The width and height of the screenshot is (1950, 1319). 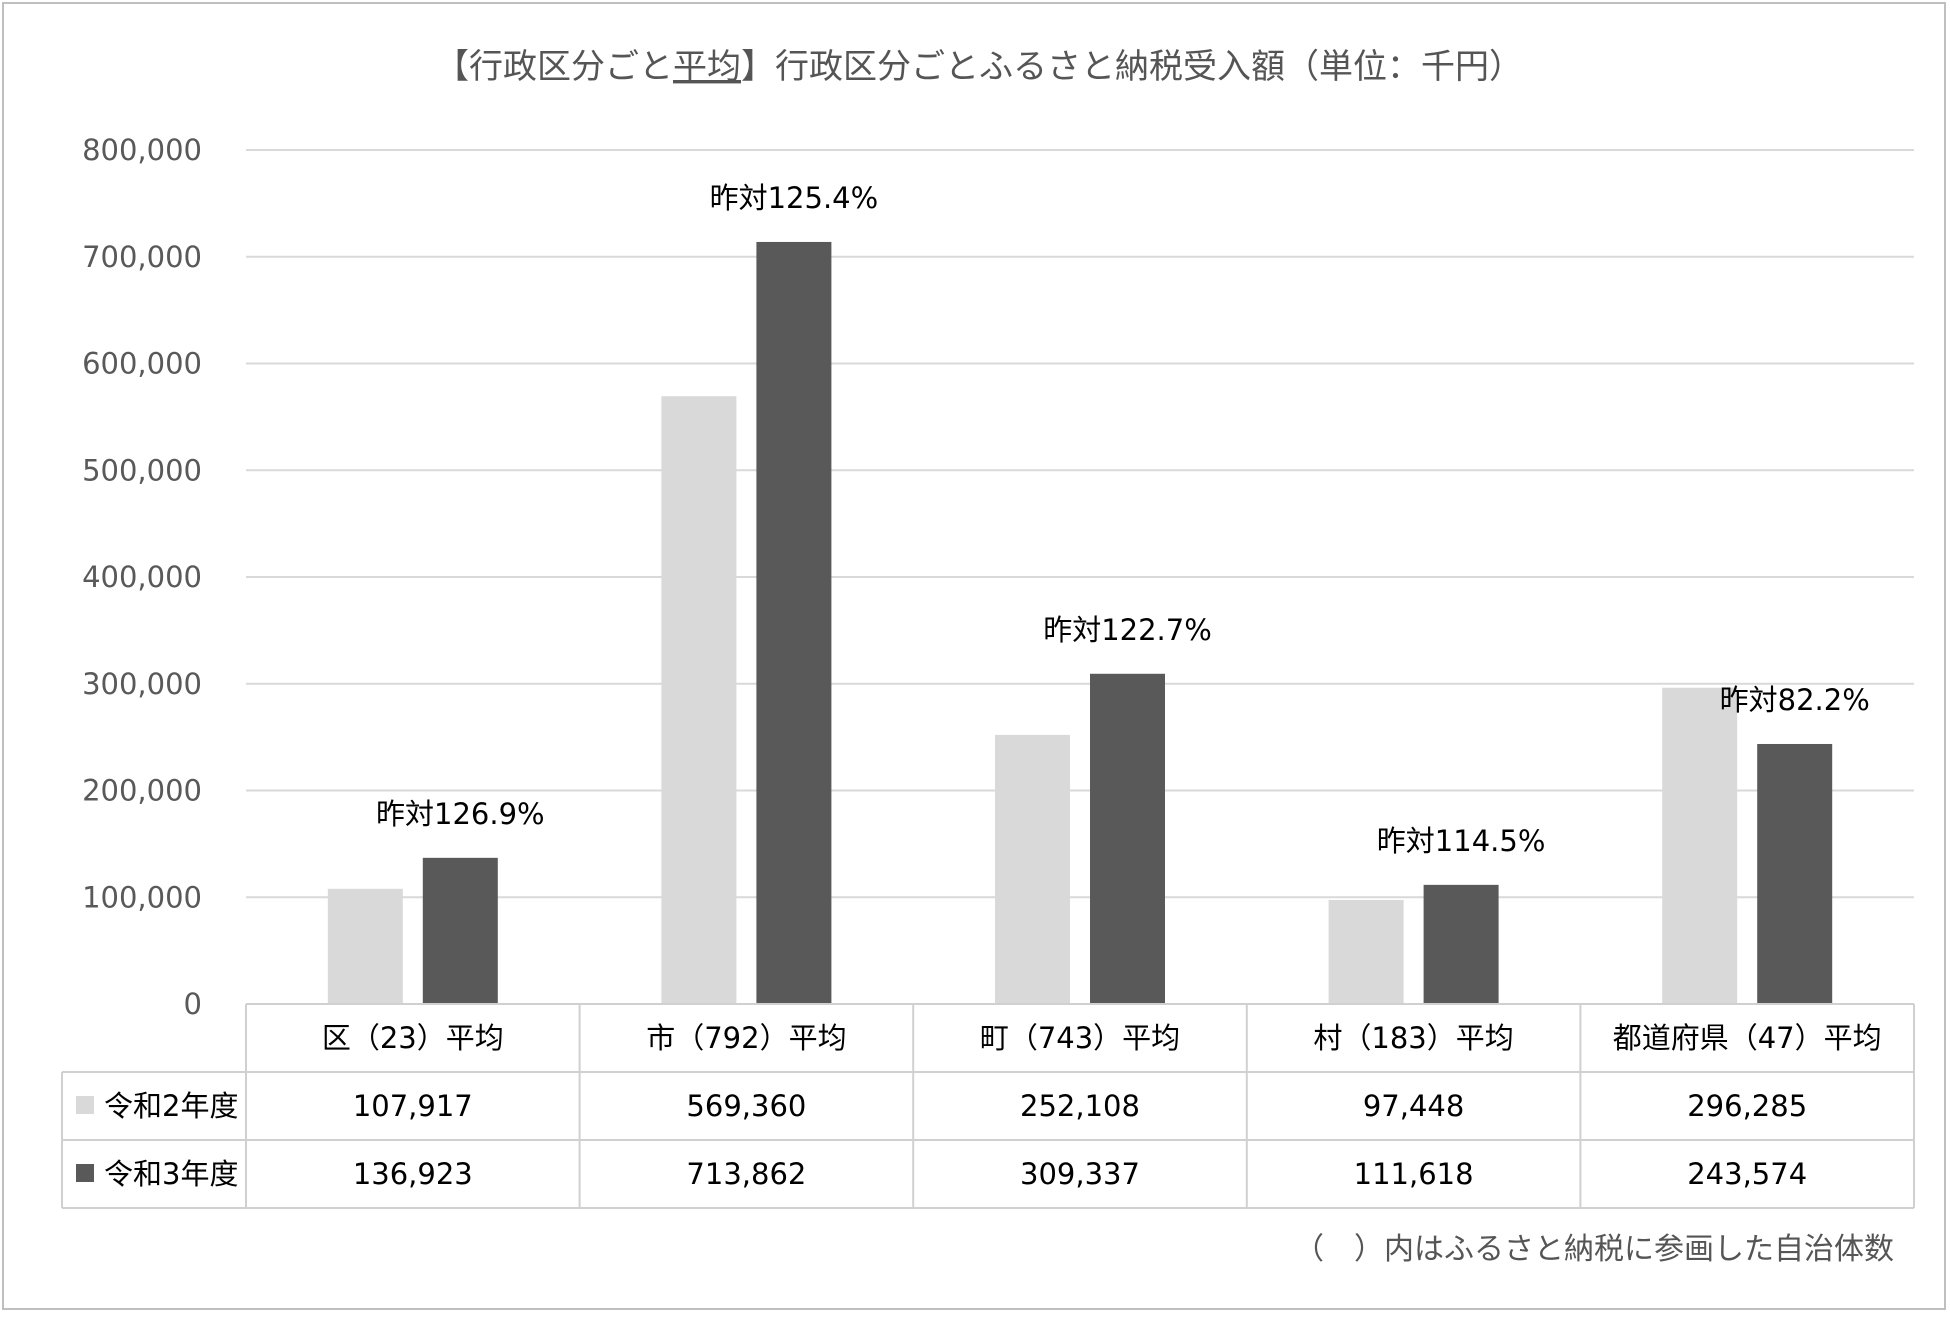 I want to click on y-tick-label: 700,000, so click(x=142, y=257).